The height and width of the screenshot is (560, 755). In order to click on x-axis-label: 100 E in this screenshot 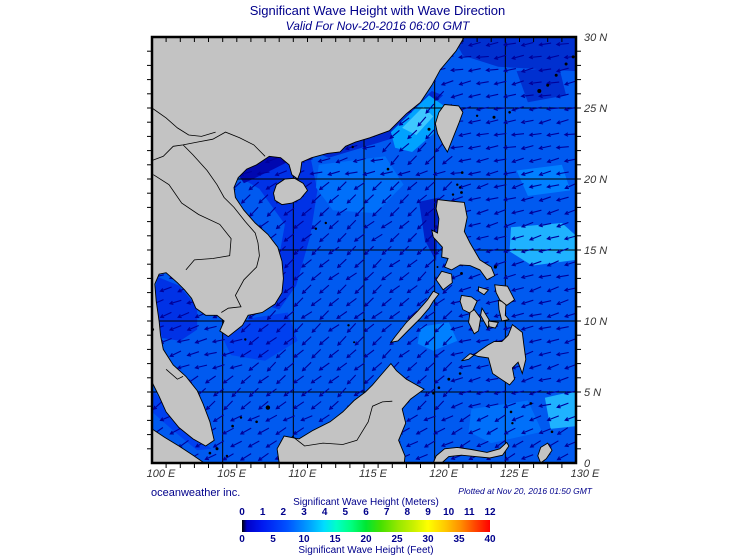, I will do `click(161, 474)`.